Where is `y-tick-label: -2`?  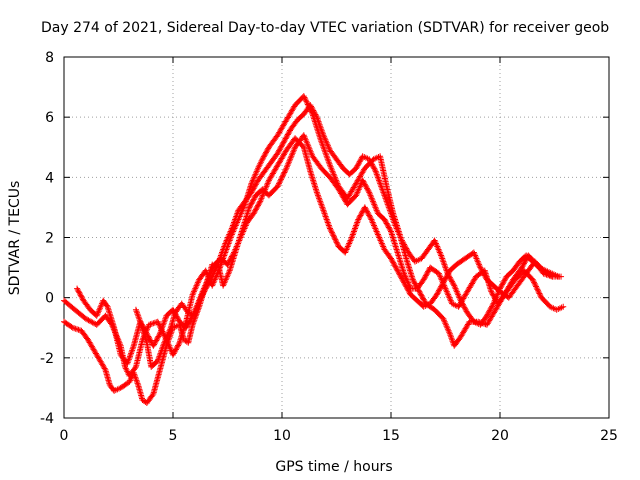 y-tick-label: -2 is located at coordinates (47, 359).